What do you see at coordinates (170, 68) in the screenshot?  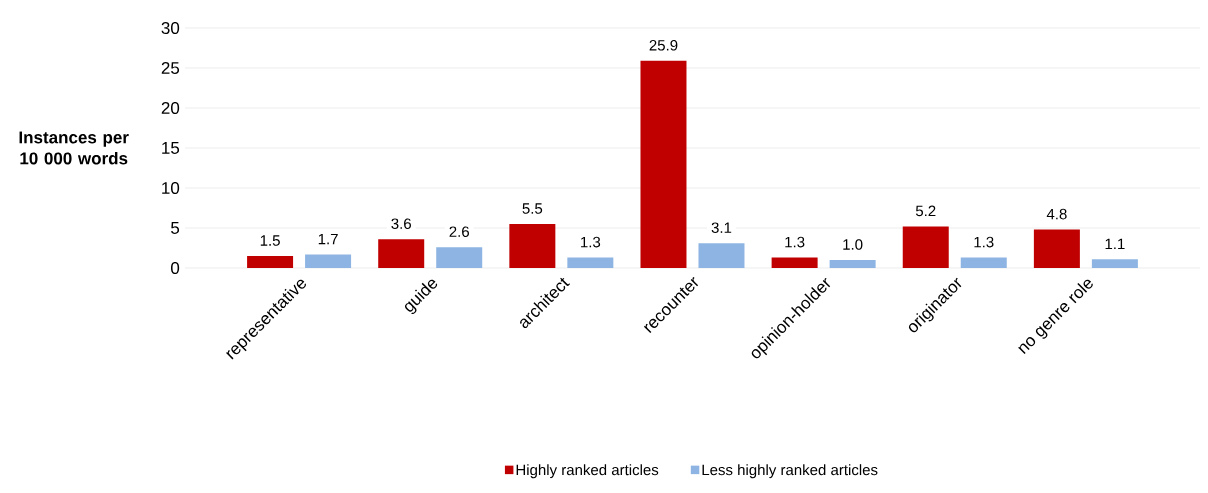 I see `y-tick-label: 25` at bounding box center [170, 68].